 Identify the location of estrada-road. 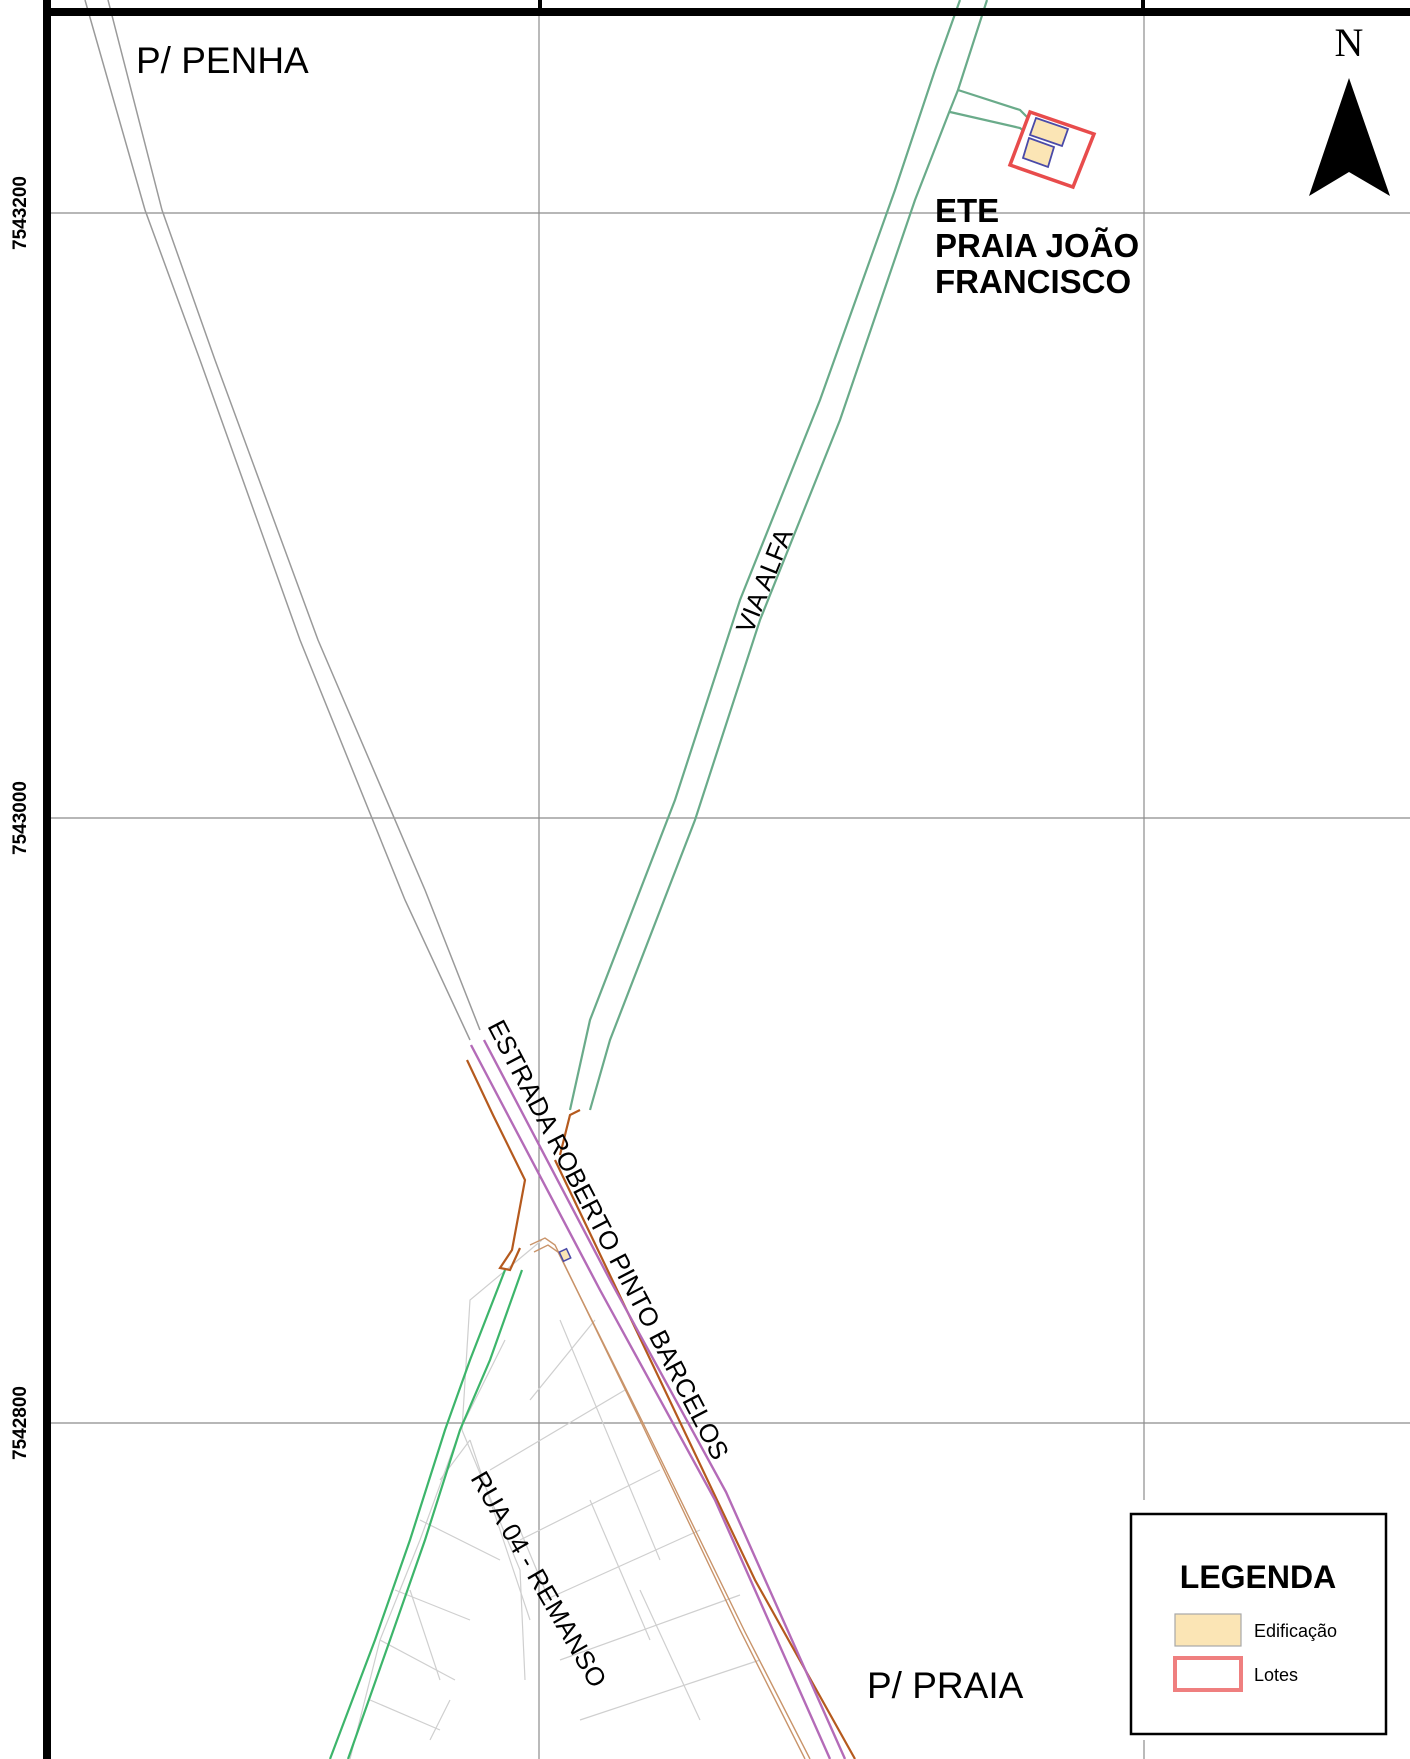
(658, 1399).